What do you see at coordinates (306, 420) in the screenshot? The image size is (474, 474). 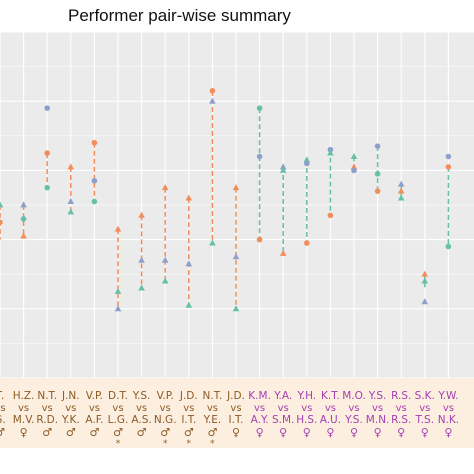 I see `x-tick-partner: H.S.` at bounding box center [306, 420].